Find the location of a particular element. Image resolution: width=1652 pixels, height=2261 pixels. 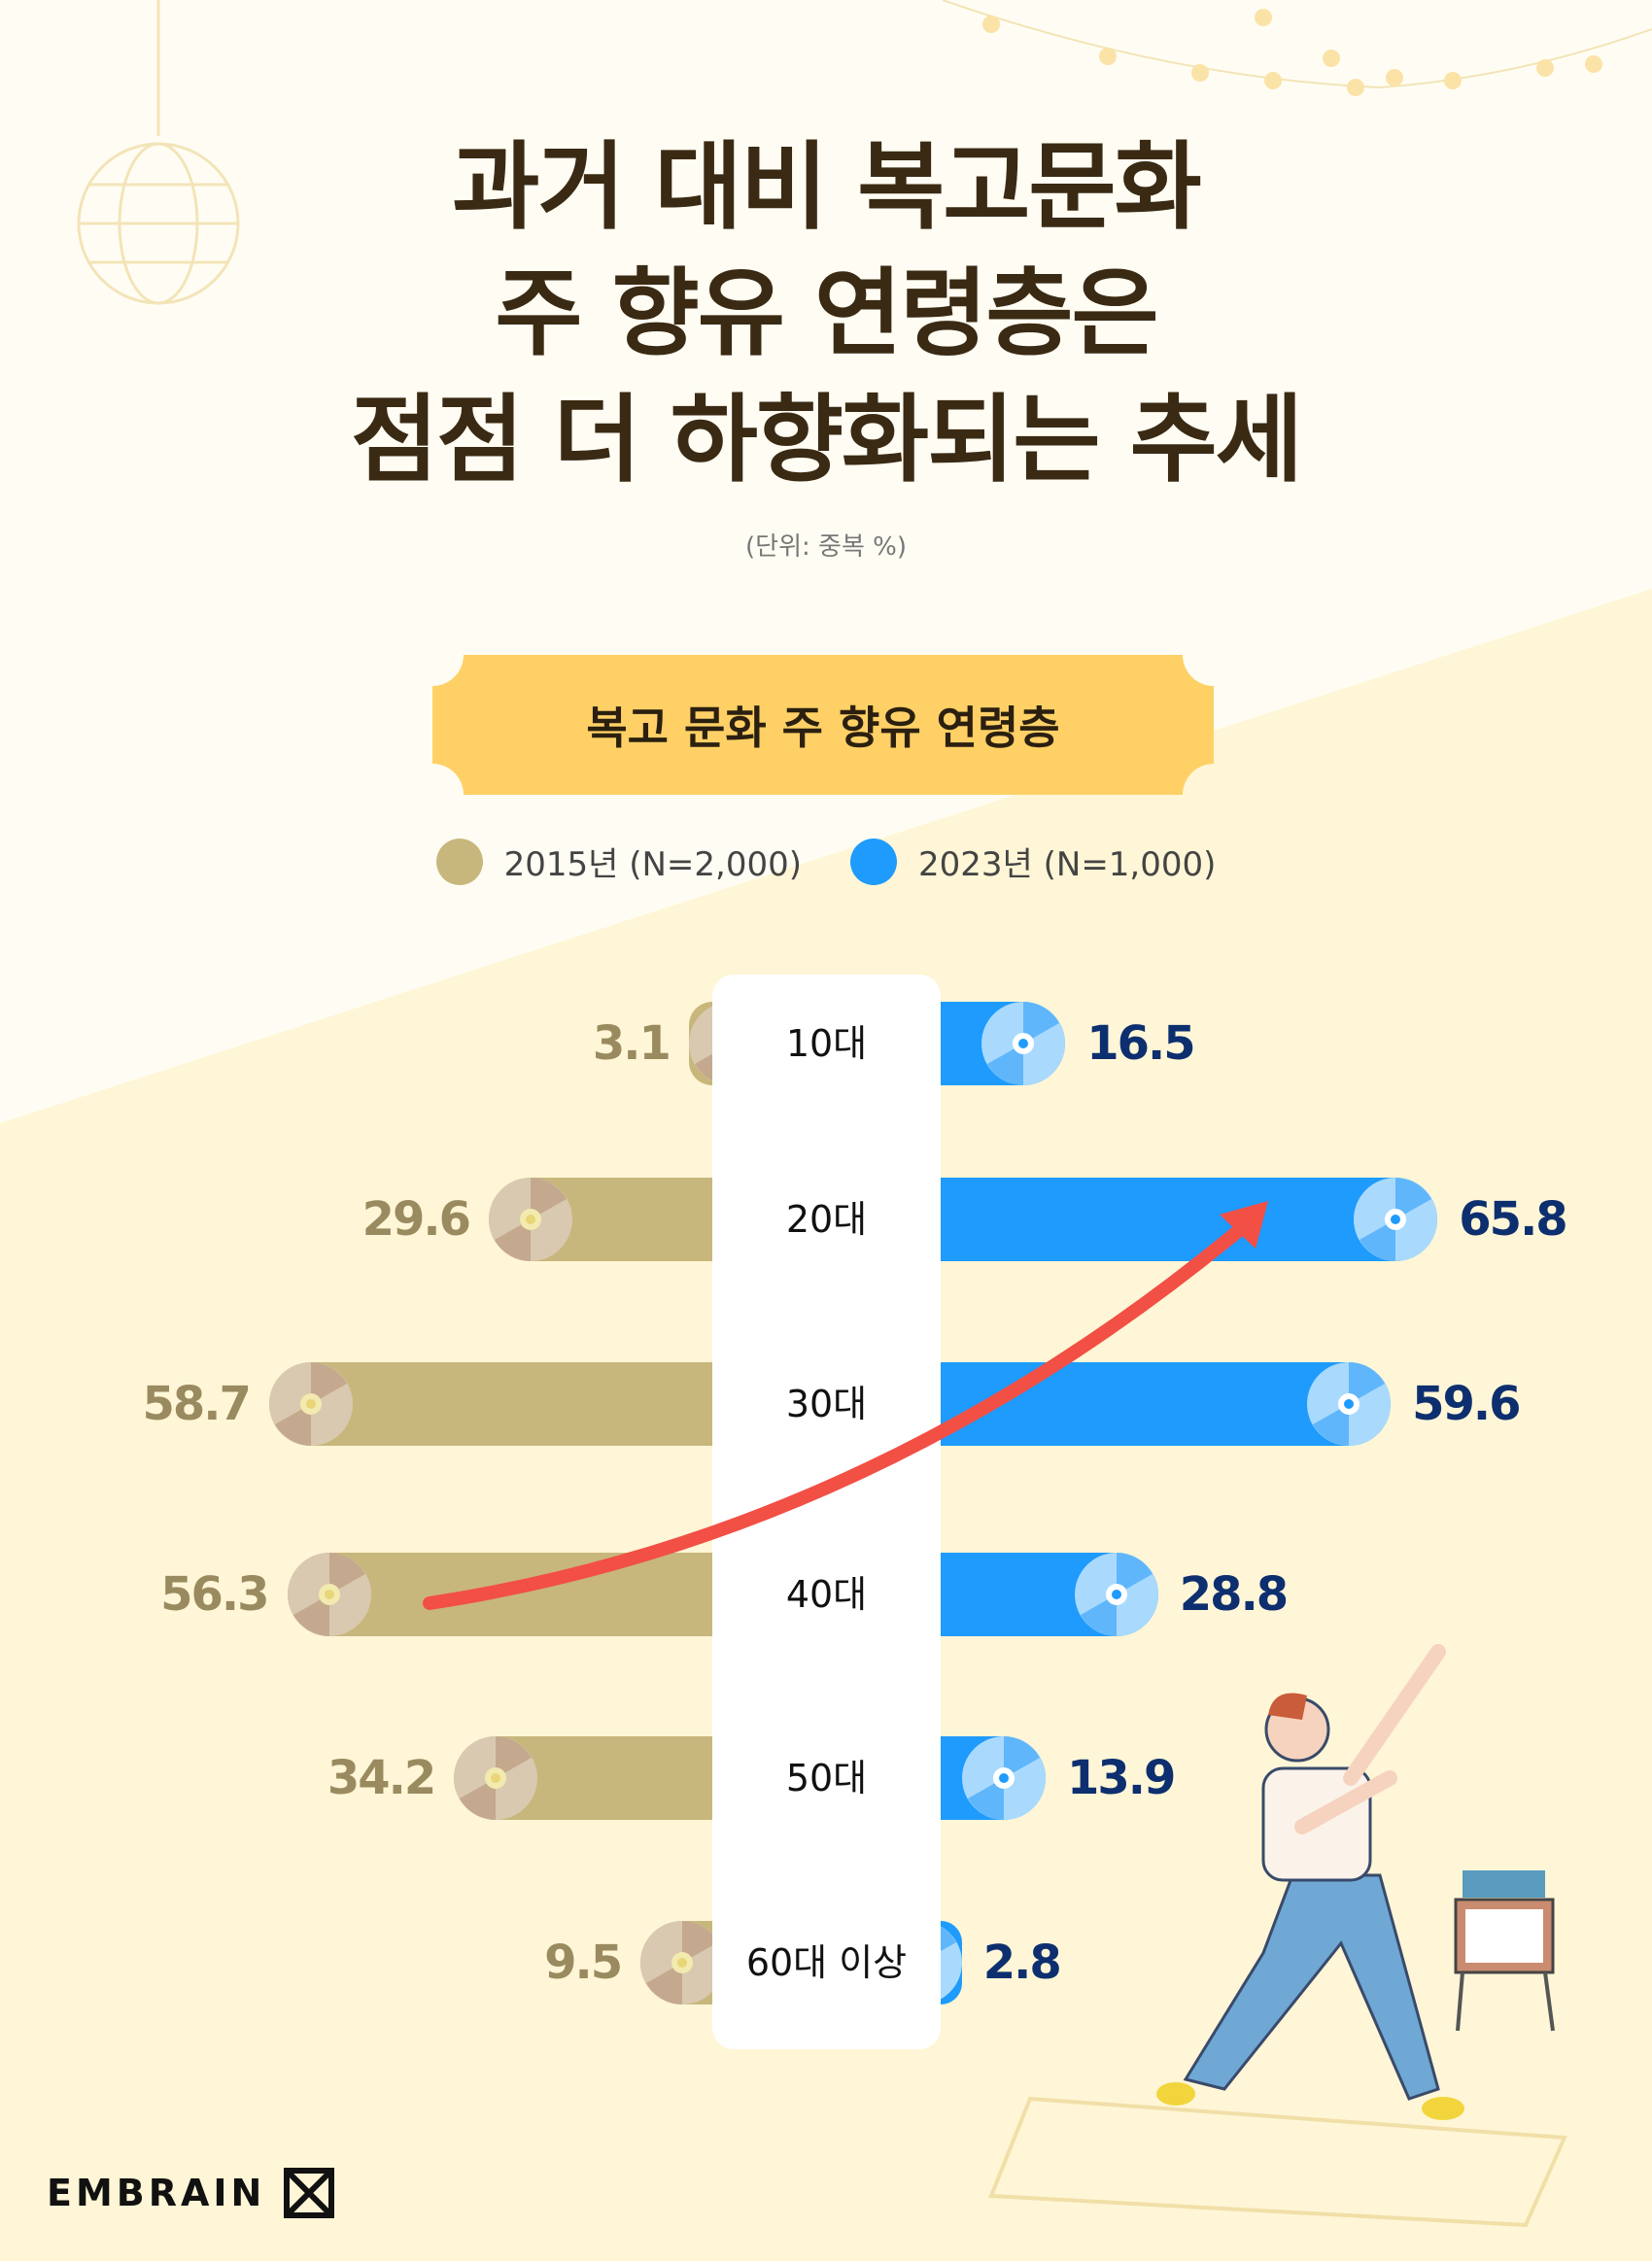

chart-title: 복고 문화 주 향유 연령층 is located at coordinates (823, 728).